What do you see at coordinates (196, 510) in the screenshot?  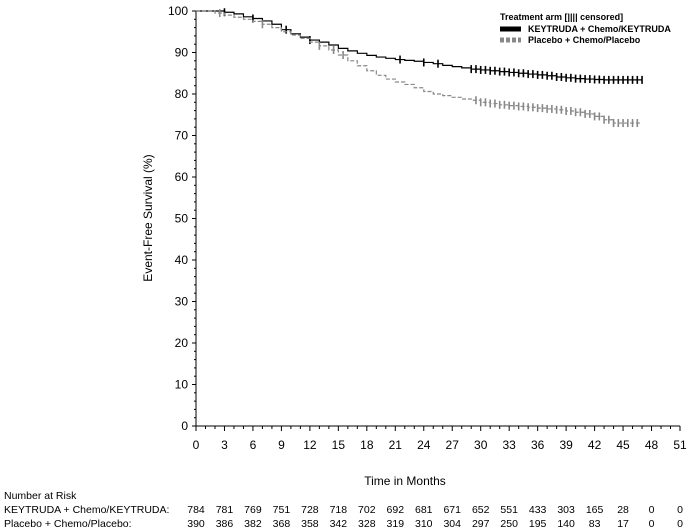 I see `risk-value: 784` at bounding box center [196, 510].